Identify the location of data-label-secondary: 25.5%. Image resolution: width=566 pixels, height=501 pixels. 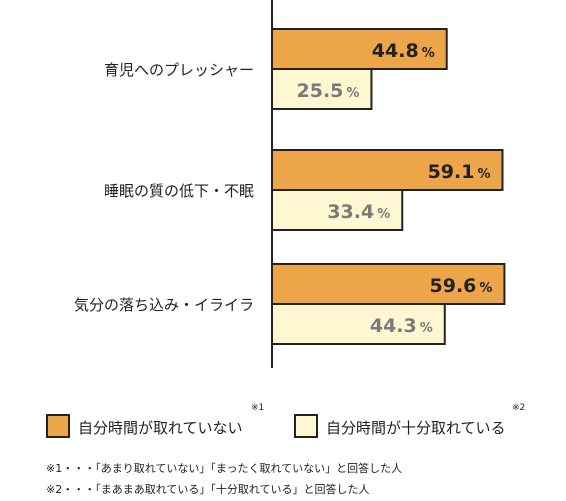
(328, 91).